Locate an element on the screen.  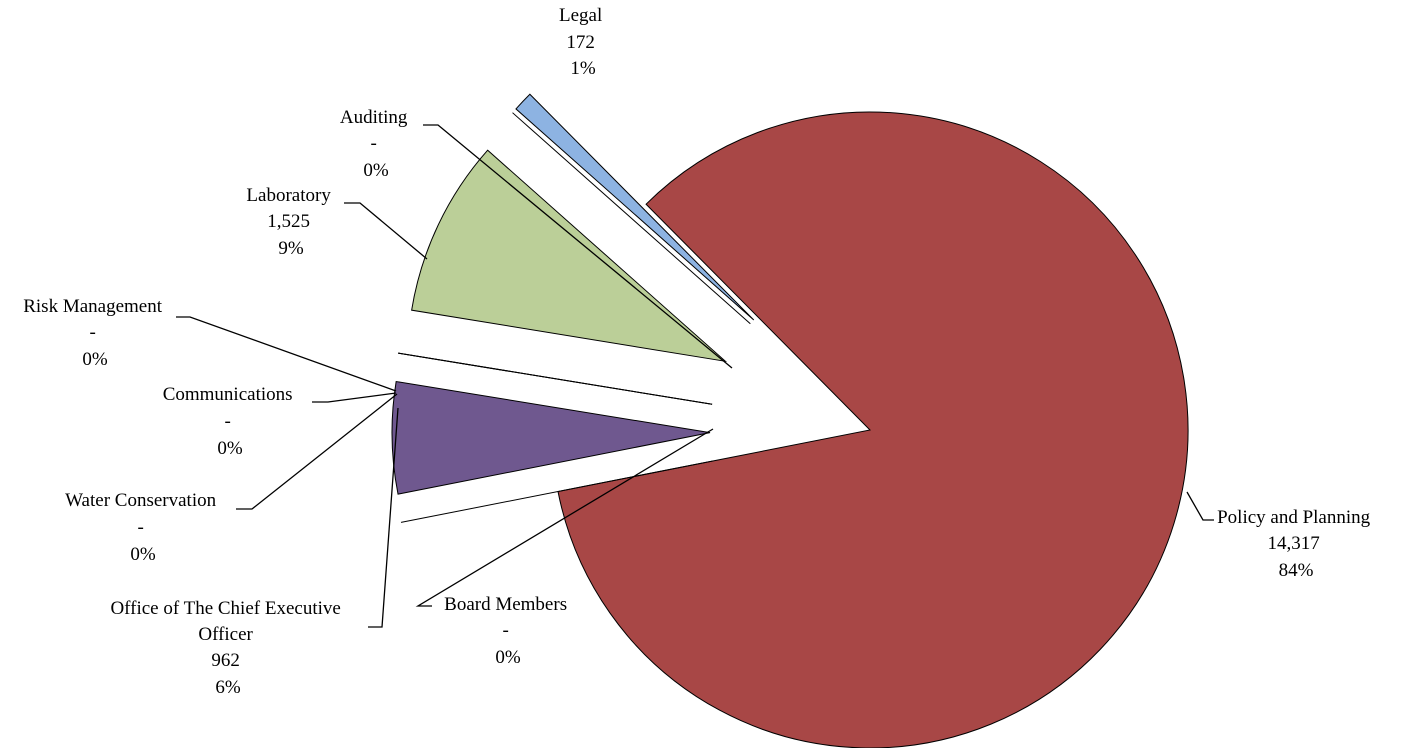
label-risk-management-percent: 0% is located at coordinates (95, 359).